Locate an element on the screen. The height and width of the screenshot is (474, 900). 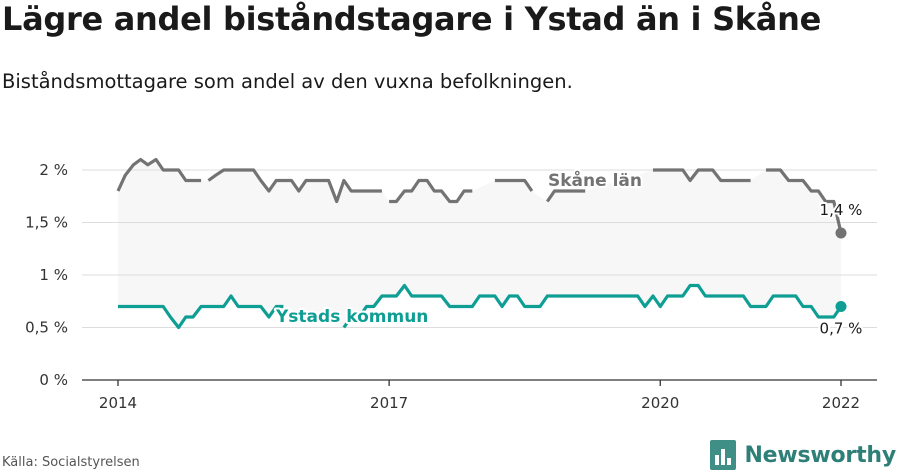
ystad-series-label: Ystads kommun is located at coordinates (351, 317).